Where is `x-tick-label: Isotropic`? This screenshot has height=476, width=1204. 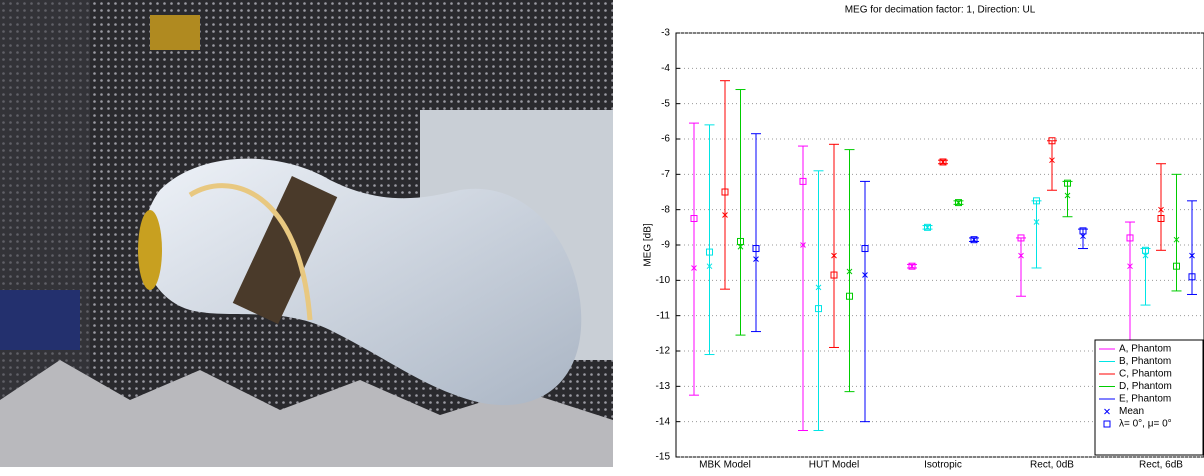 x-tick-label: Isotropic is located at coordinates (943, 465).